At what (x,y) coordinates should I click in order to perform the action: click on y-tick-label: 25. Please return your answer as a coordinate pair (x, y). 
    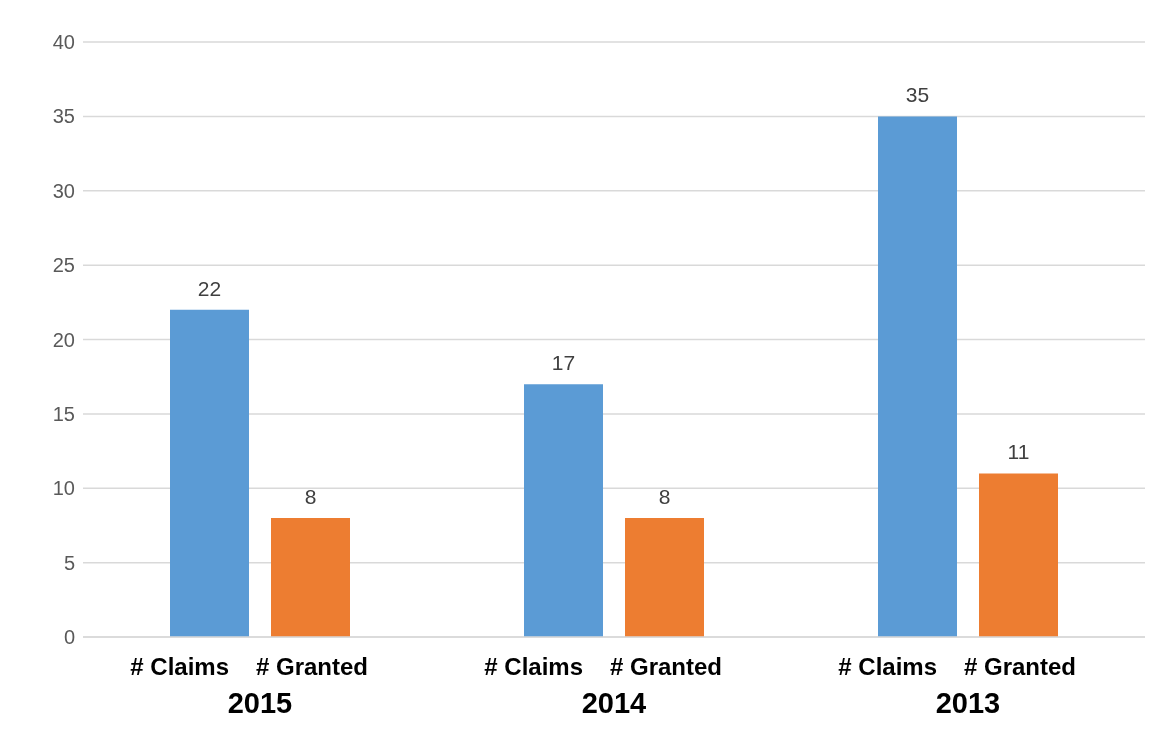
    Looking at the image, I should click on (63, 265).